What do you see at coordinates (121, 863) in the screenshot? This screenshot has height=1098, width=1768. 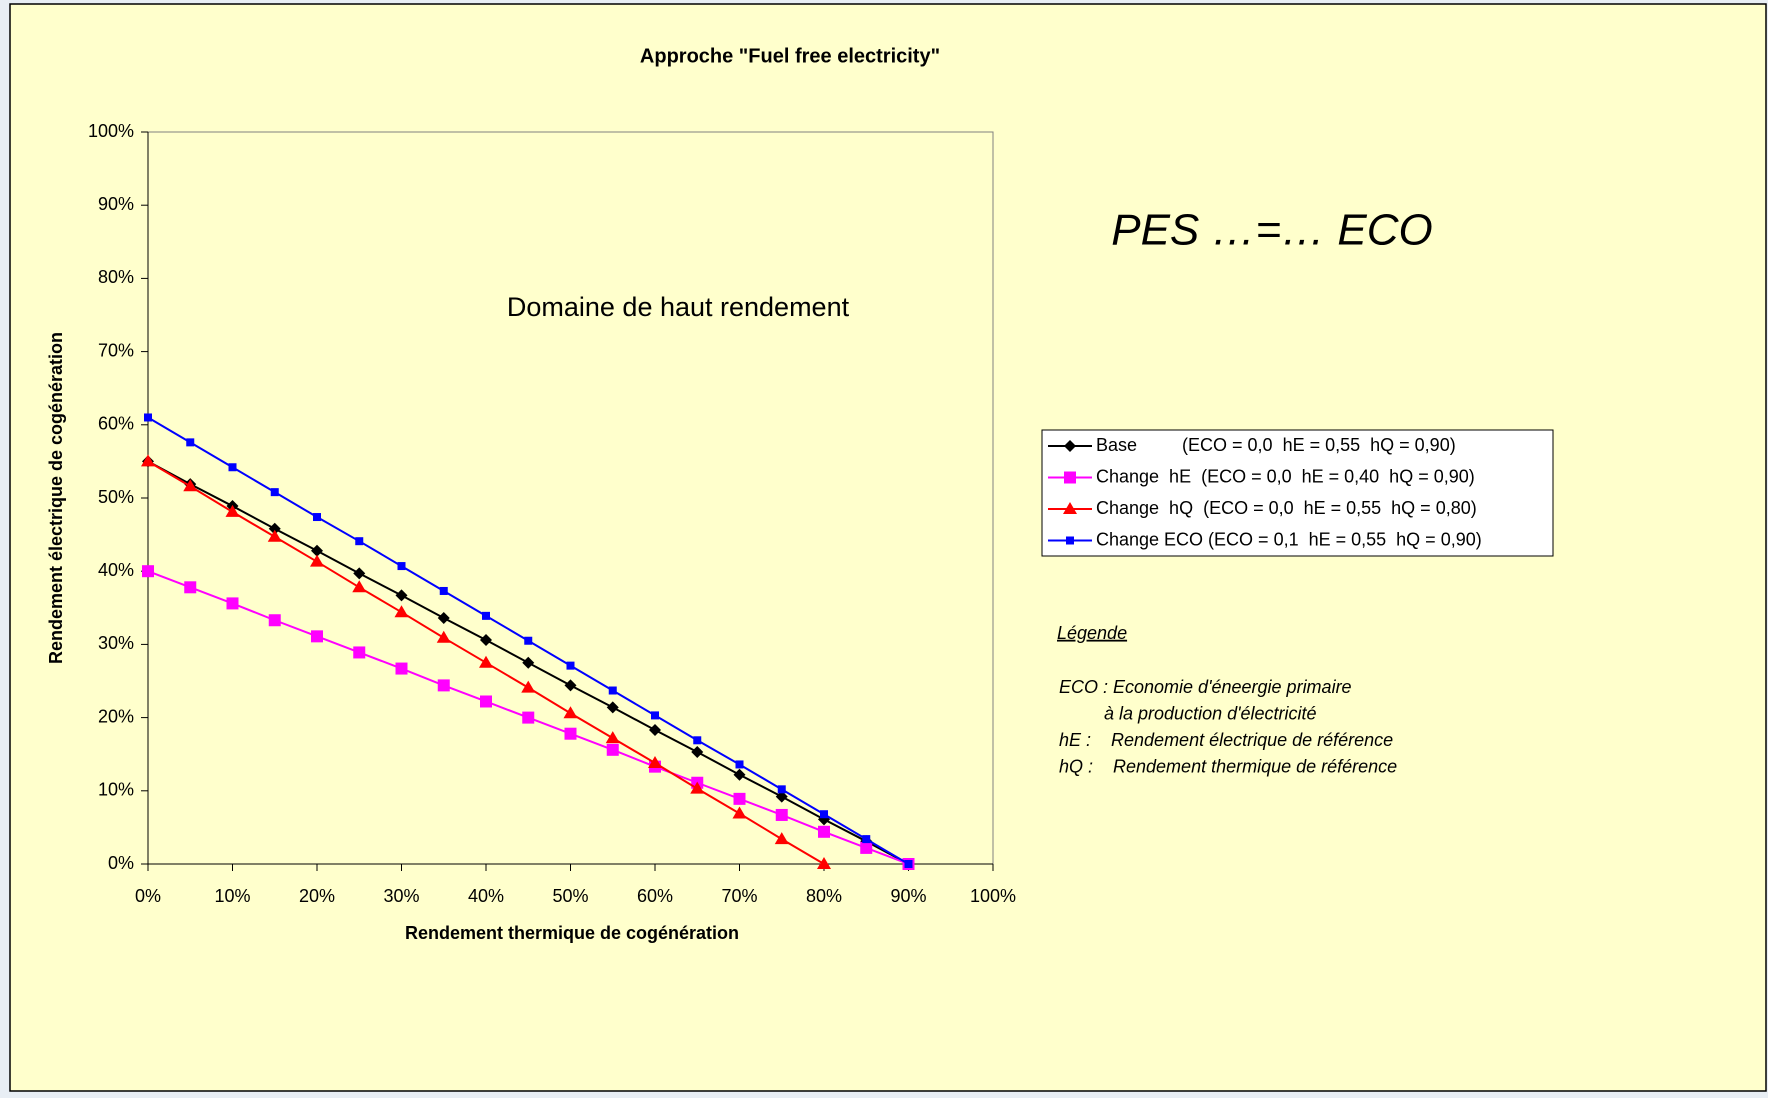 I see `y-tick-label: 0%` at bounding box center [121, 863].